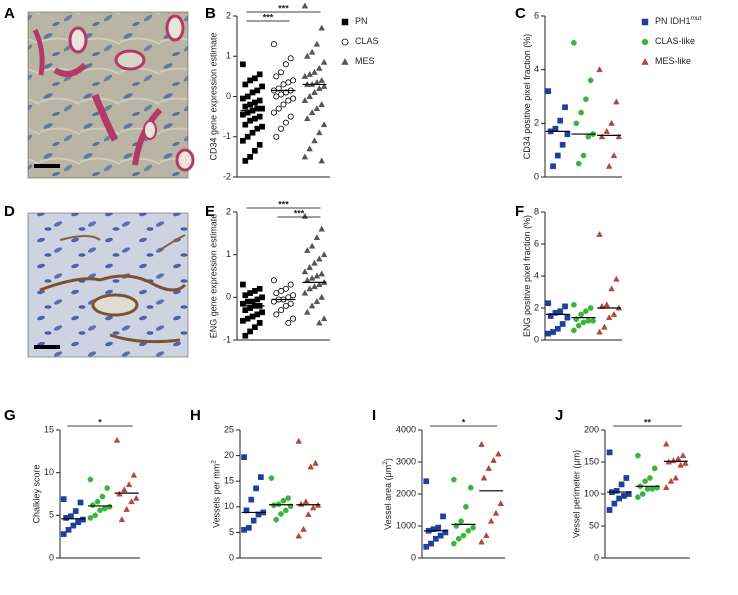 The width and height of the screenshot is (738, 595). What do you see at coordinates (591, 493) in the screenshot?
I see `y-tick-label: 100` at bounding box center [591, 493].